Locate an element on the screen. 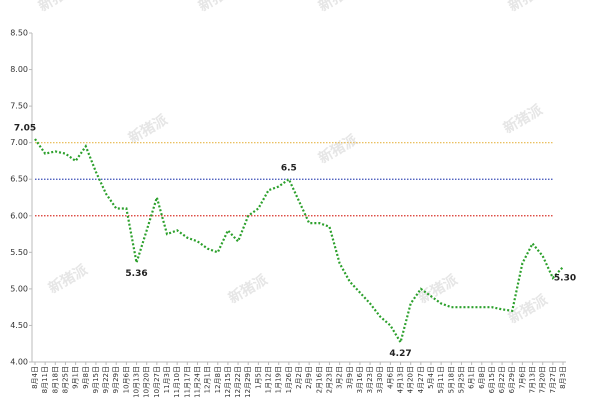 The image size is (600, 400). x-tick-label: 6月22日 is located at coordinates (502, 379).